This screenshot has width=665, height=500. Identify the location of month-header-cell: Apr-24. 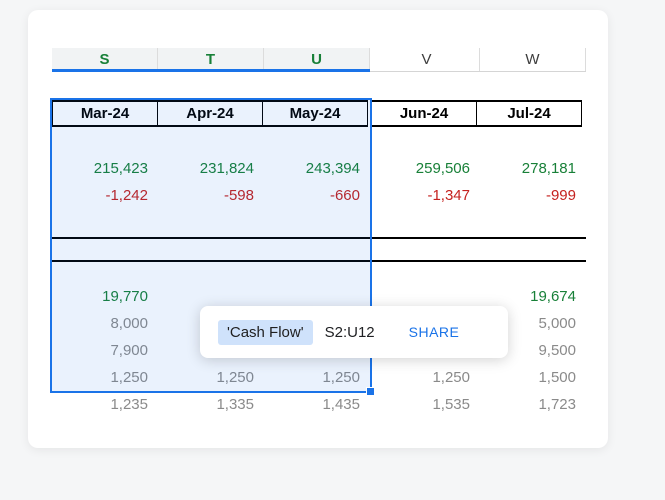
(210, 113).